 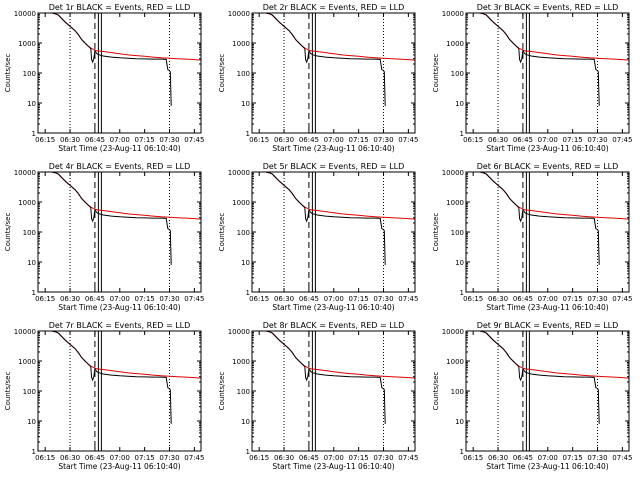 What do you see at coordinates (120, 7) in the screenshot?
I see `panel-title: Det 1r BLACK = Events, RED = LLD` at bounding box center [120, 7].